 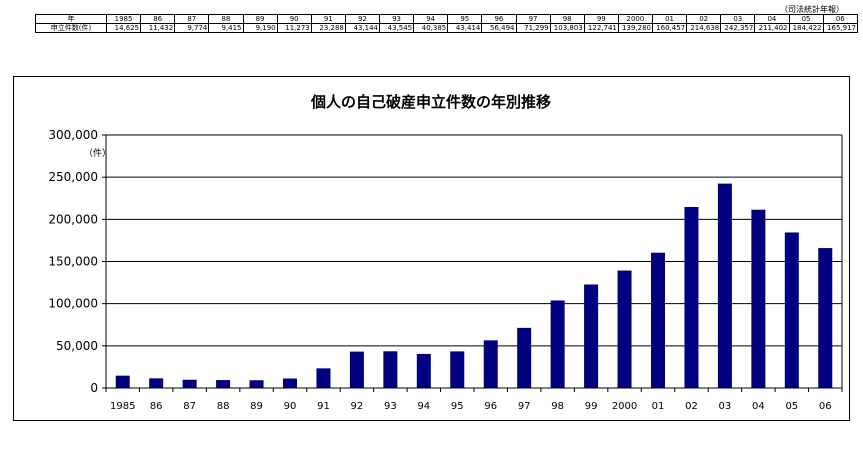 What do you see at coordinates (94, 388) in the screenshot?
I see `y-tick-label: 0` at bounding box center [94, 388].